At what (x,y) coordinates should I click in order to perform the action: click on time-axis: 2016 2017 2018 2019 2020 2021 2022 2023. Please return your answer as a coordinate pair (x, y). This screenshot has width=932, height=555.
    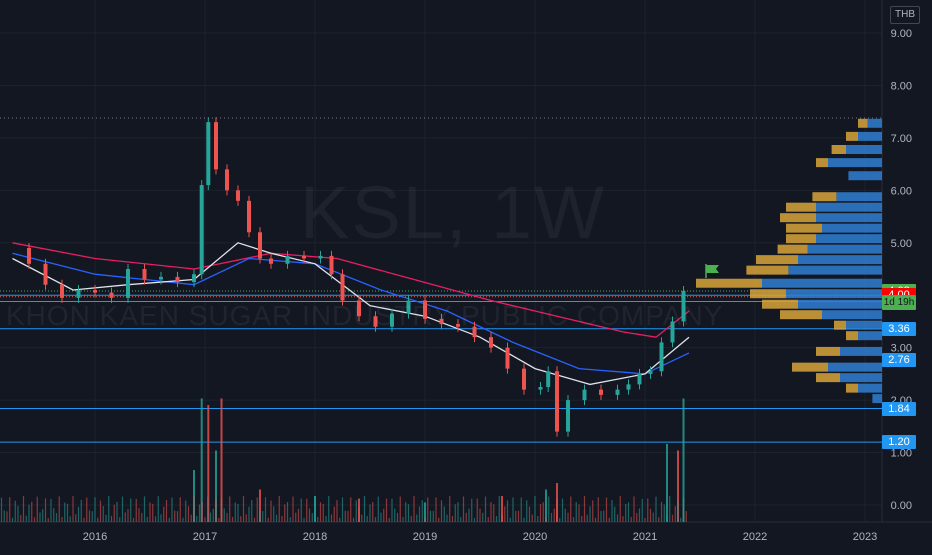
    Looking at the image, I should click on (480, 537).